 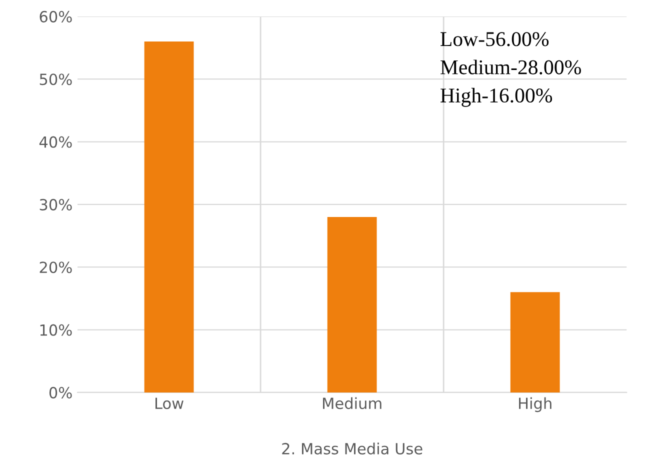 I want to click on y-tick-label: 30%, so click(x=56, y=204).